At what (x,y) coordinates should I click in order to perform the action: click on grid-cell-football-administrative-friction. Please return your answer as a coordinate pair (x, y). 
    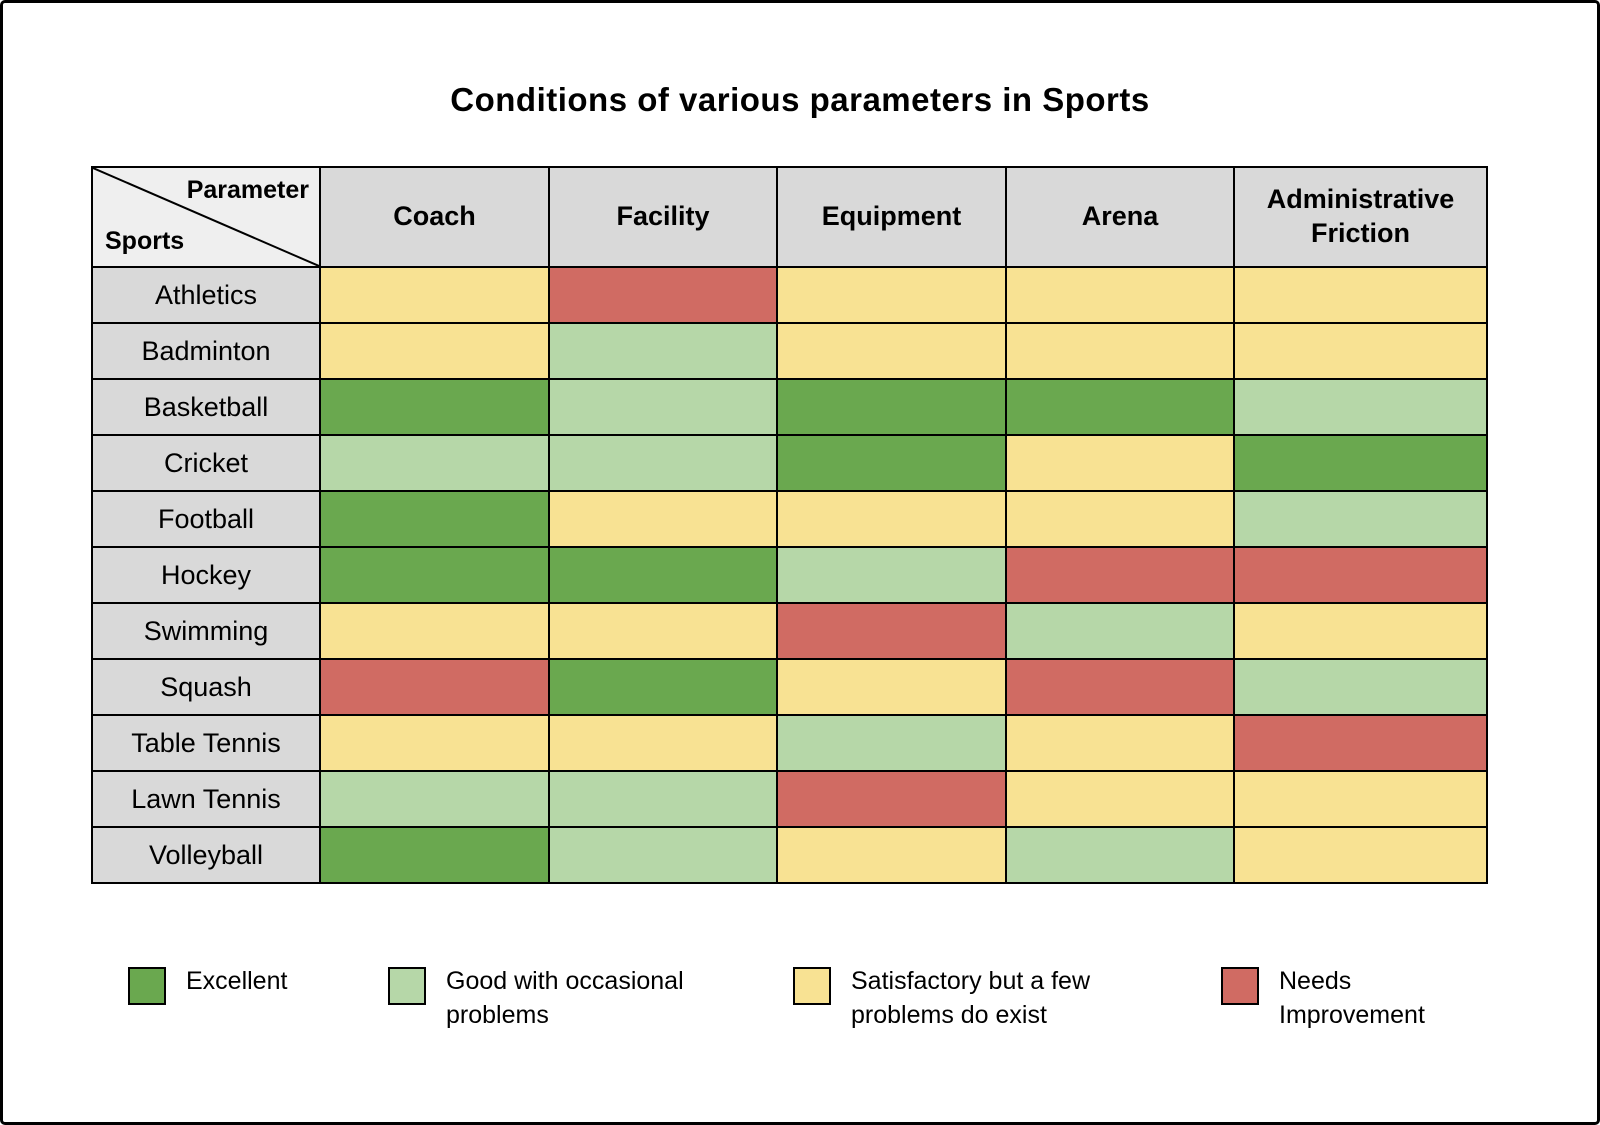
    Looking at the image, I should click on (1360, 519).